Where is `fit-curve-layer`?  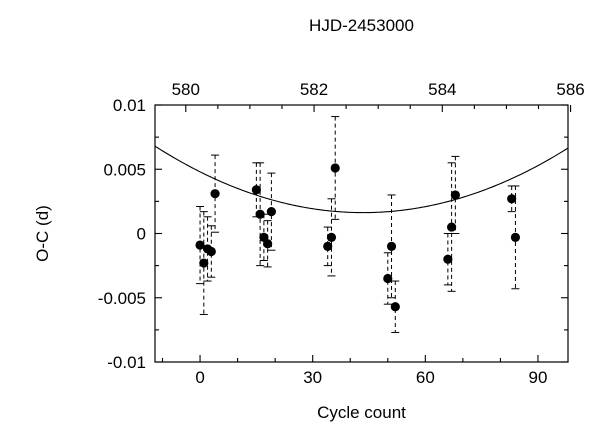 fit-curve-layer is located at coordinates (361, 179).